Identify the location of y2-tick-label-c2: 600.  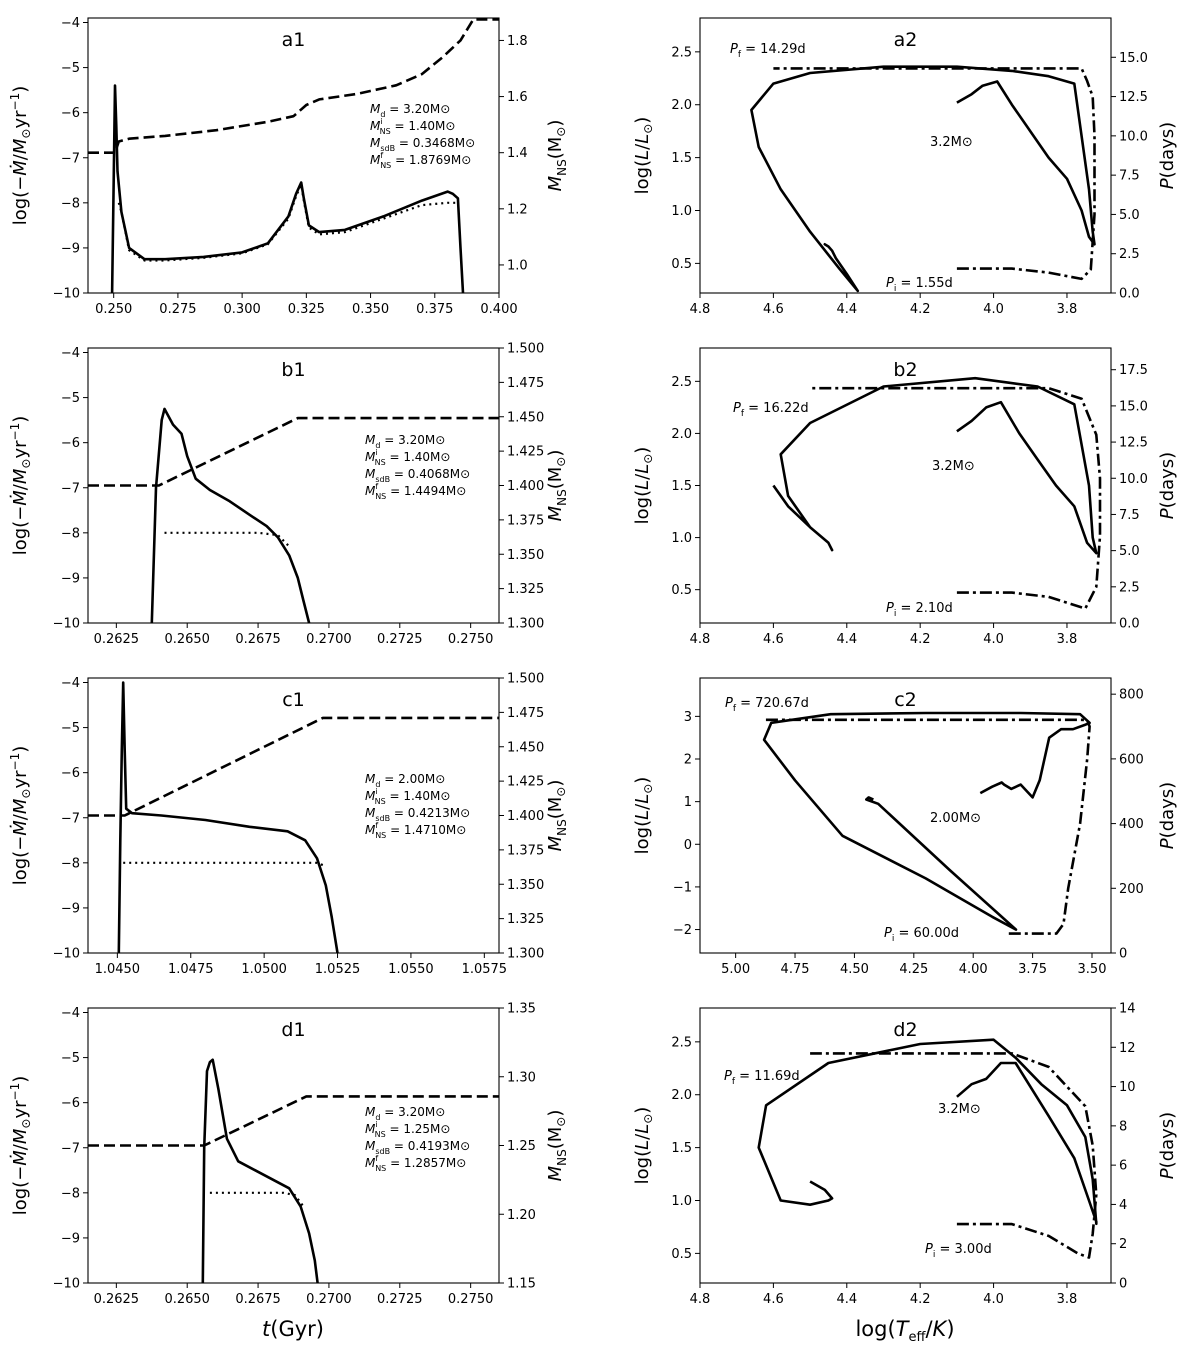
(1131, 759).